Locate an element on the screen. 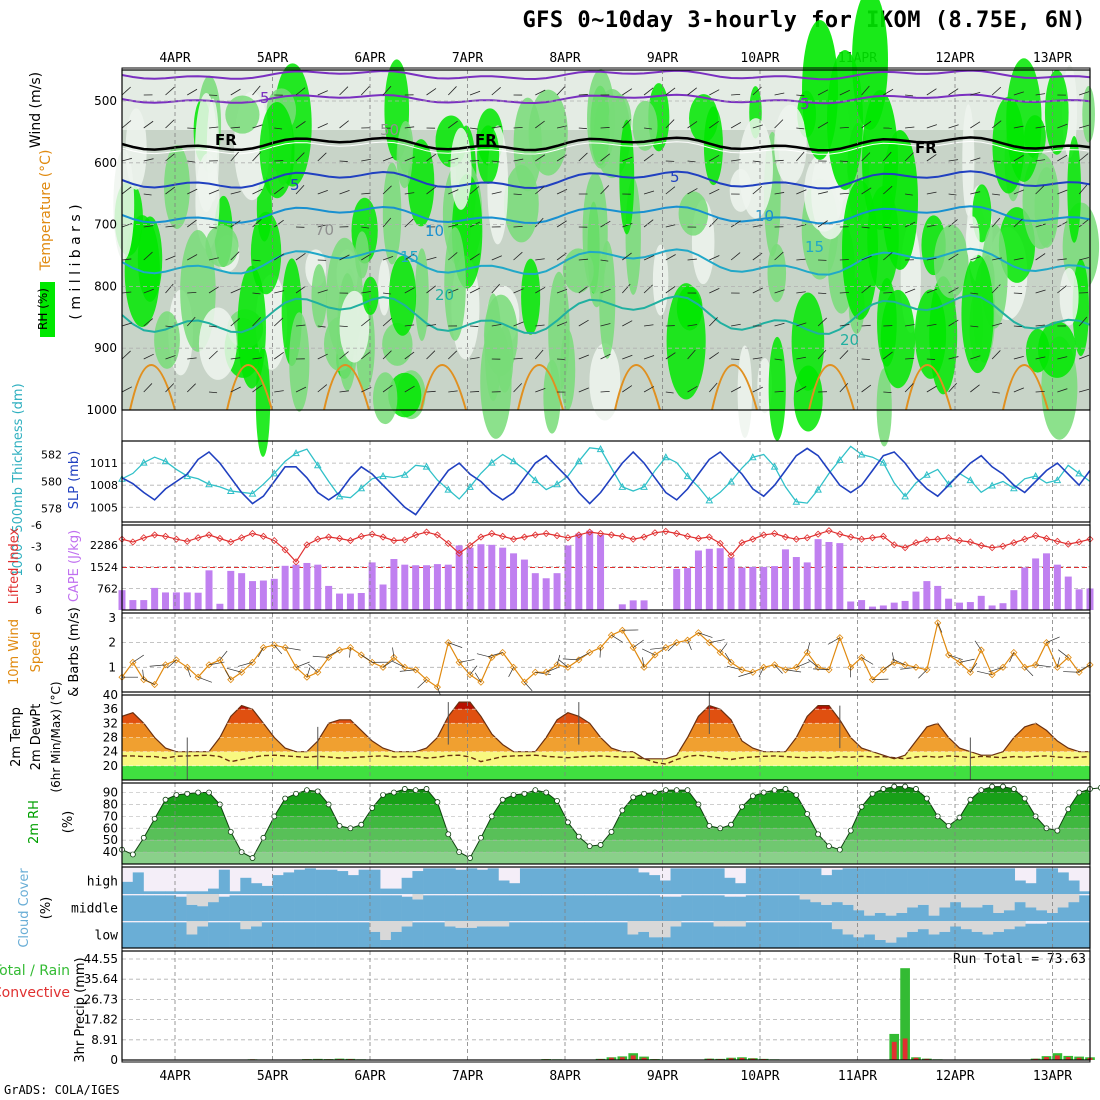 The image size is (1100, 1100). precip-axis-label: 3hr Precip (mm) is located at coordinates (80, 1009).